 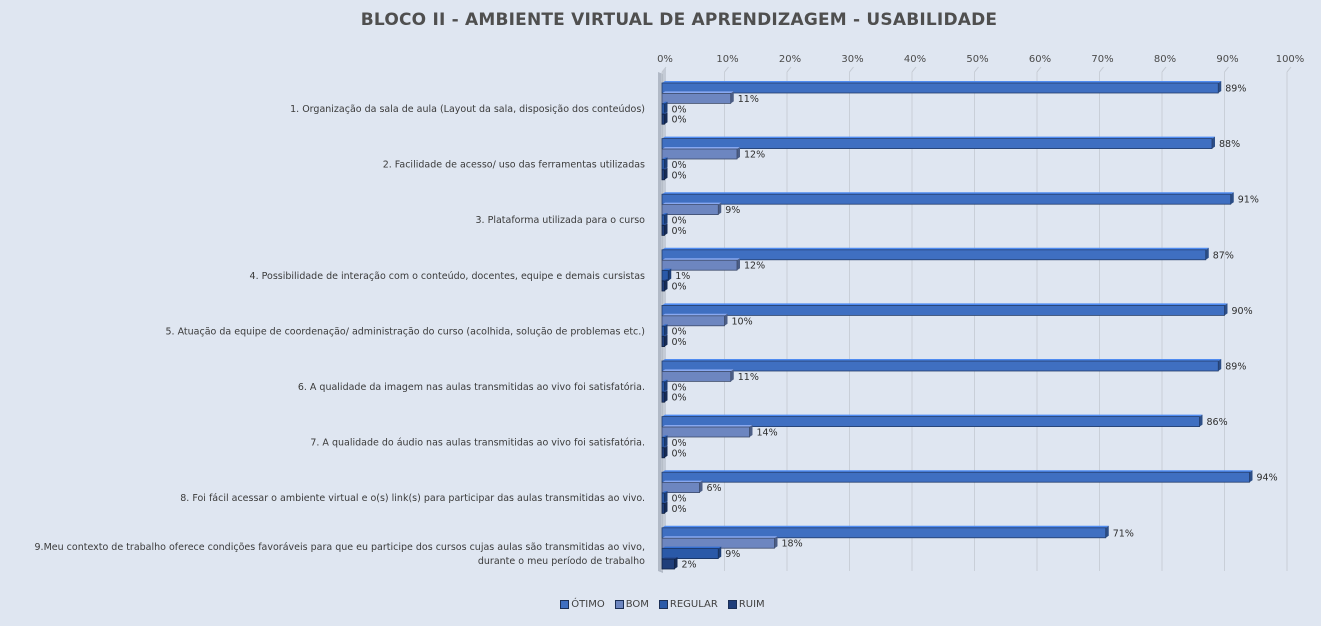 I want to click on data-label: 71%, so click(x=1123, y=533).